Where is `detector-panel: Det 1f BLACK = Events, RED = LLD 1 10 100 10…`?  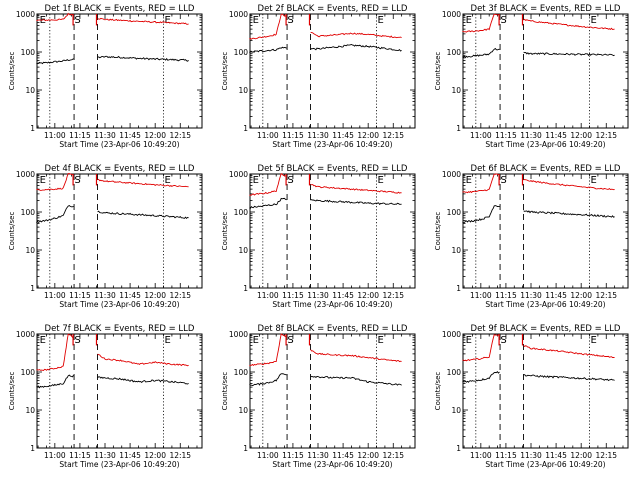
detector-panel: Det 1f BLACK = Events, RED = LLD 1 10 100 10… is located at coordinates (105, 76).